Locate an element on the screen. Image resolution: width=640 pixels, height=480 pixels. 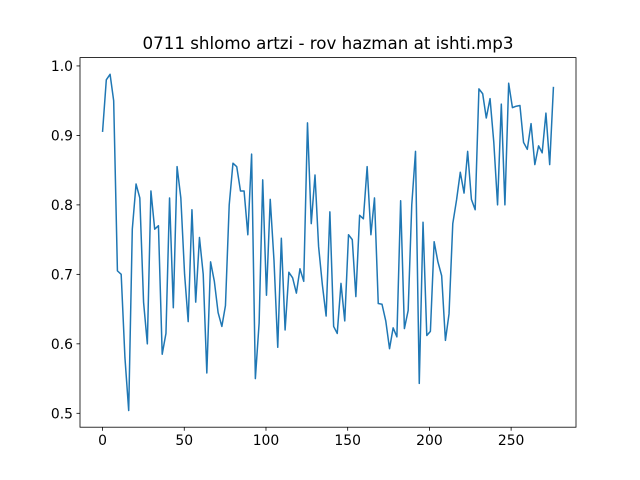
x-tick-label: 150 is located at coordinates (347, 441).